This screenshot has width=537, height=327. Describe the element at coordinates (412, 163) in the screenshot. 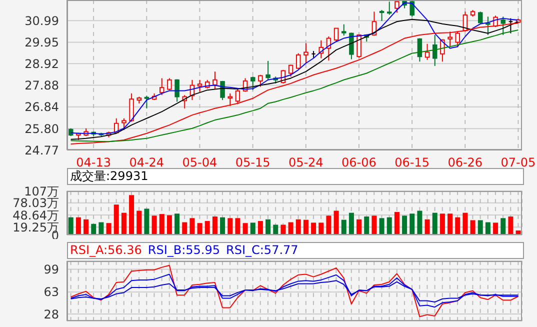

I see `x-tick-label: 06-15` at that location.